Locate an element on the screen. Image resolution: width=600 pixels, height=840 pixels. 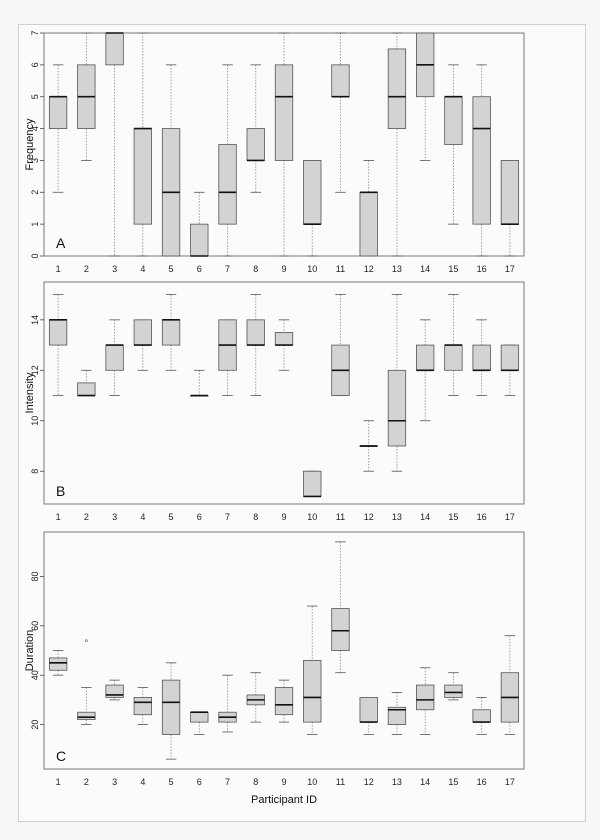
x-tick-label: 7 is located at coordinates (227, 782).